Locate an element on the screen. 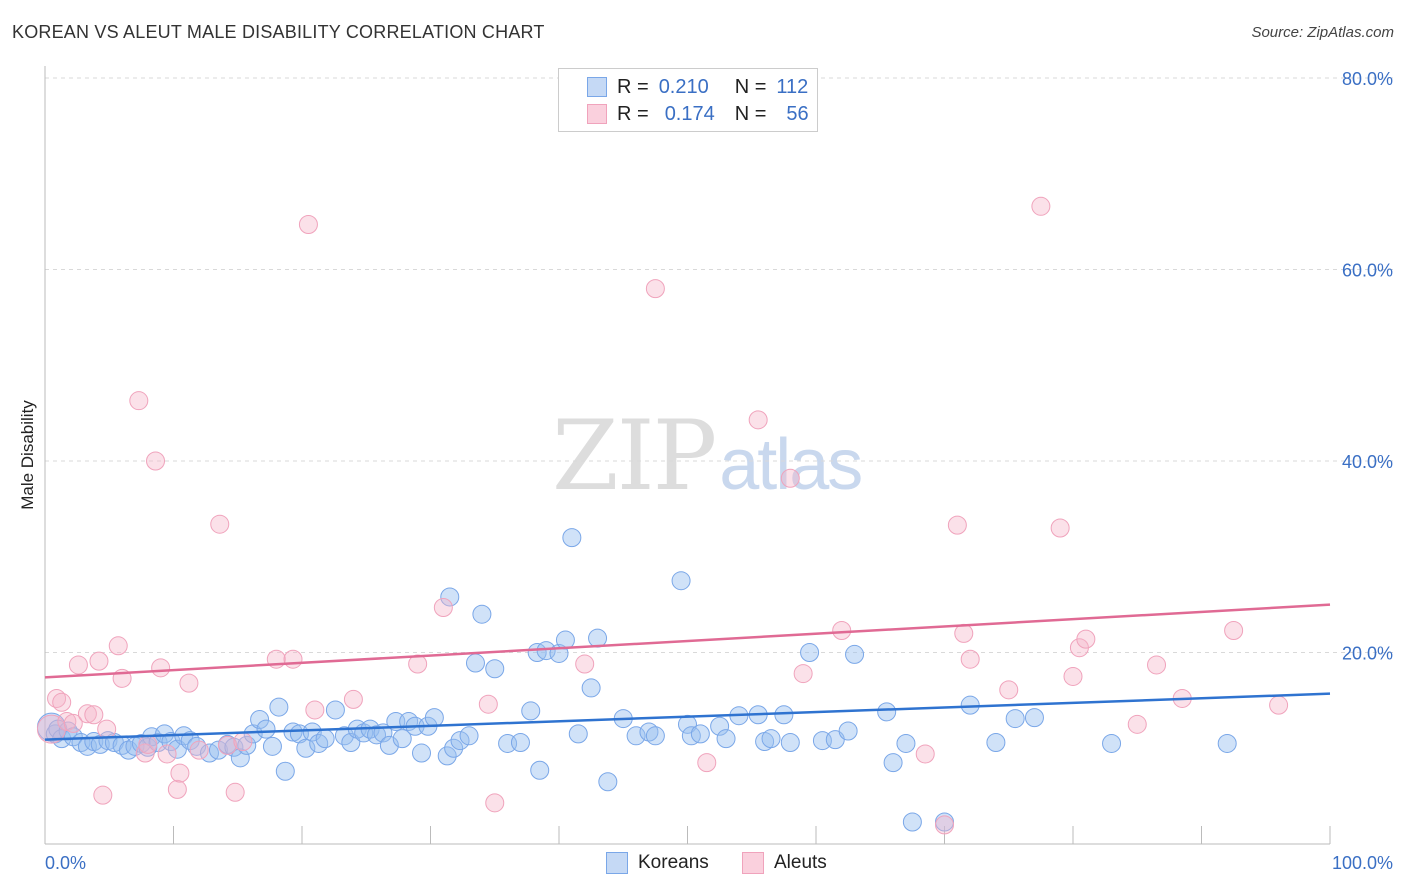 The width and height of the screenshot is (1406, 892). legend-r-value: 0.174 is located at coordinates (689, 113).